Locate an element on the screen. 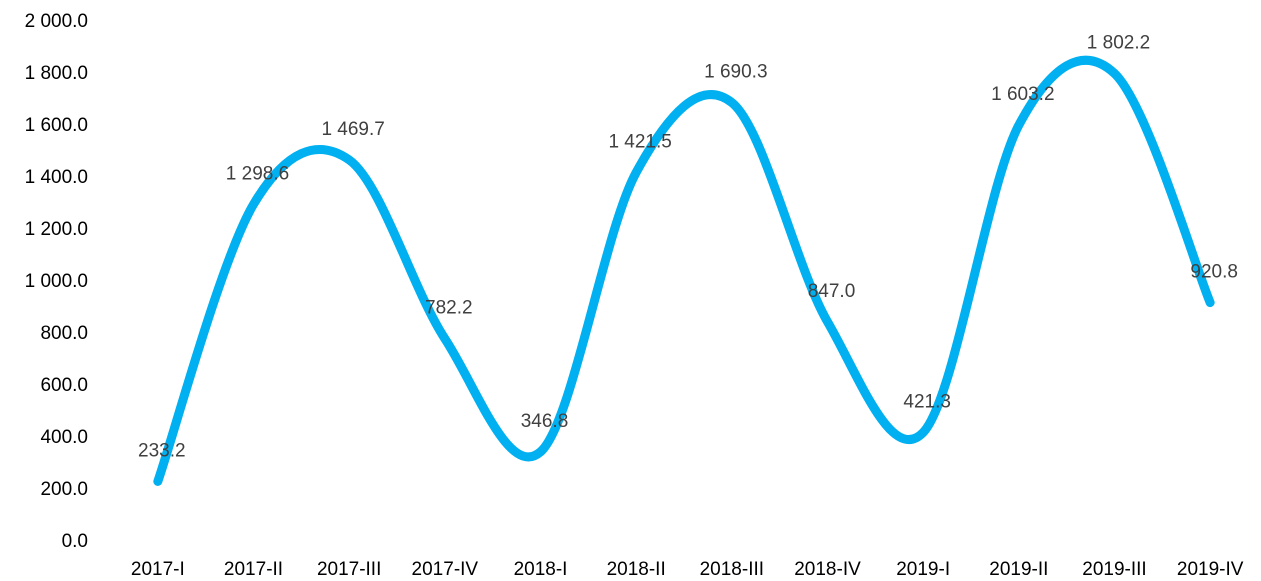 The image size is (1261, 581). data-label: 847.0 is located at coordinates (832, 291).